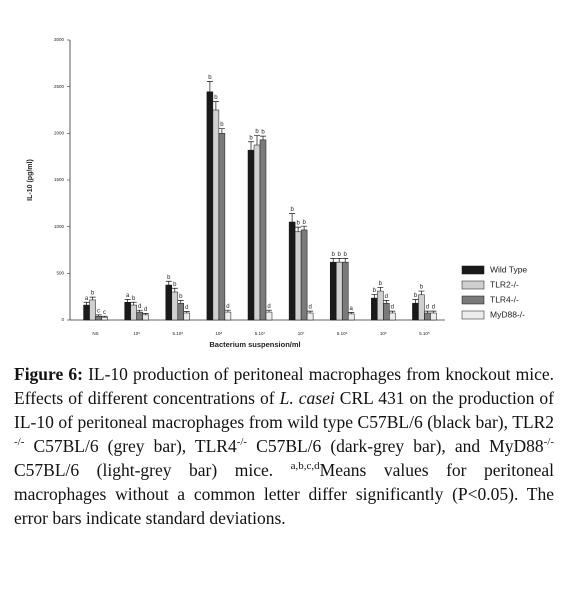 The width and height of the screenshot is (571, 601). Describe the element at coordinates (60, 273) in the screenshot. I see `y-tick-label: 500` at that location.